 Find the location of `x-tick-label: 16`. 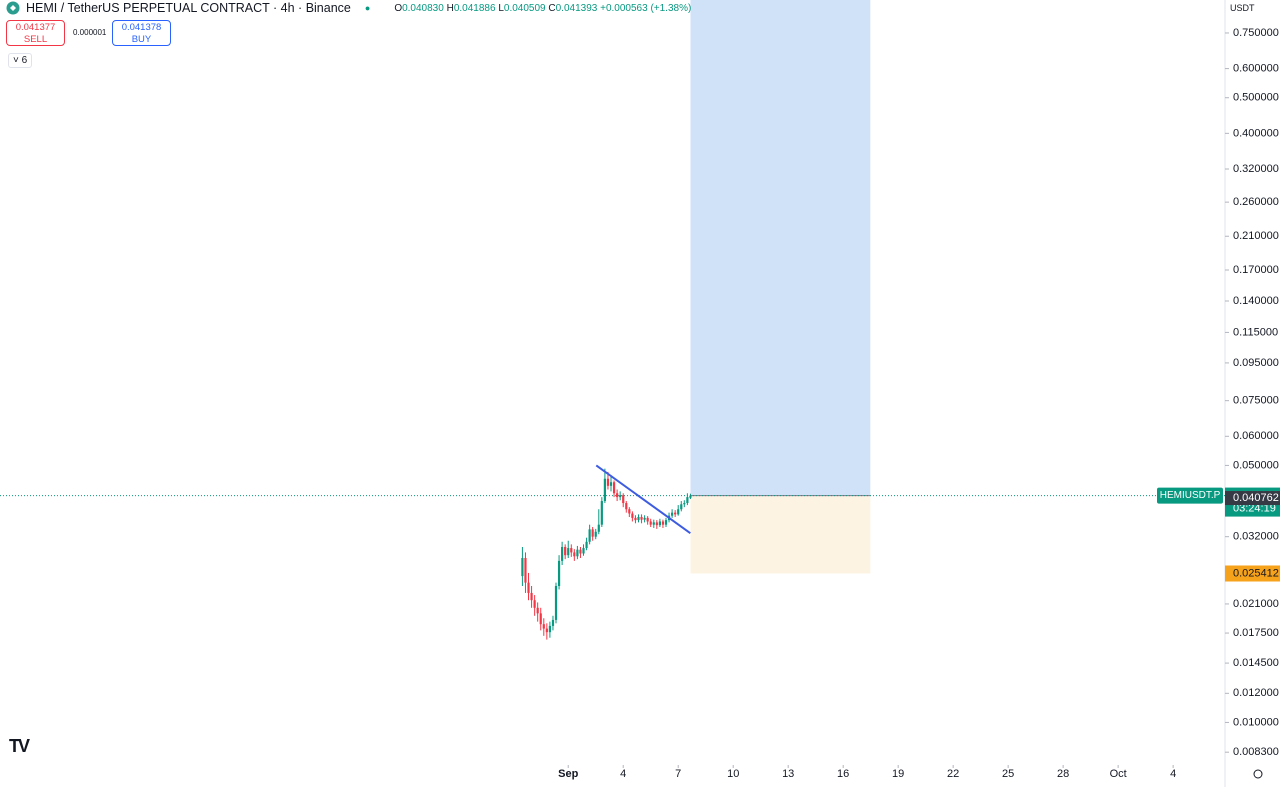

x-tick-label: 16 is located at coordinates (843, 774).